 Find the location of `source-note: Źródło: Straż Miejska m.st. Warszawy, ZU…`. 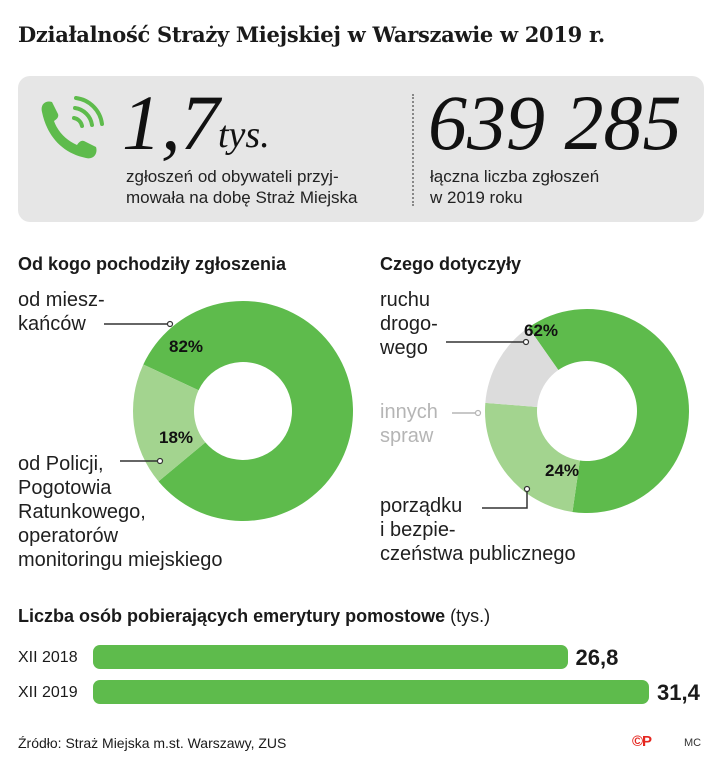

source-note: Źródło: Straż Miejska m.st. Warszawy, ZU… is located at coordinates (152, 743).